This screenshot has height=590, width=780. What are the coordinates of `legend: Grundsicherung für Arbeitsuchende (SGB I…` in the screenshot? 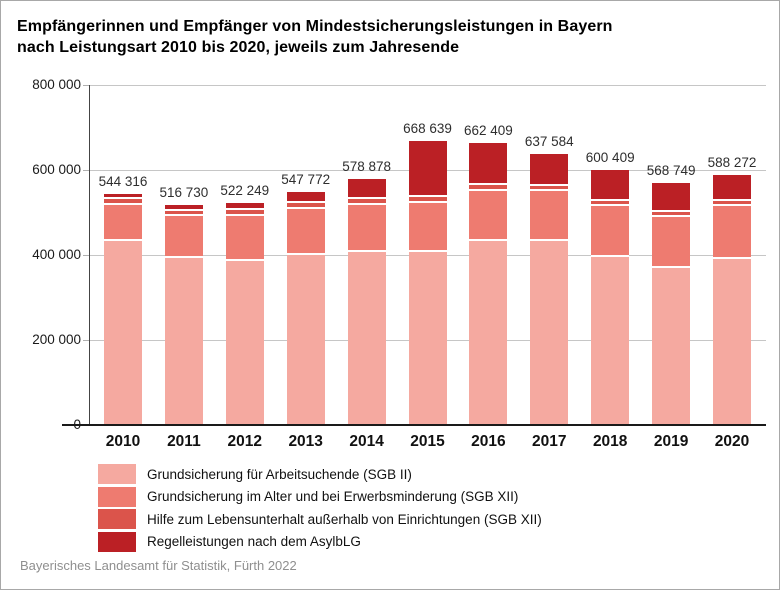 It's located at (320, 509).